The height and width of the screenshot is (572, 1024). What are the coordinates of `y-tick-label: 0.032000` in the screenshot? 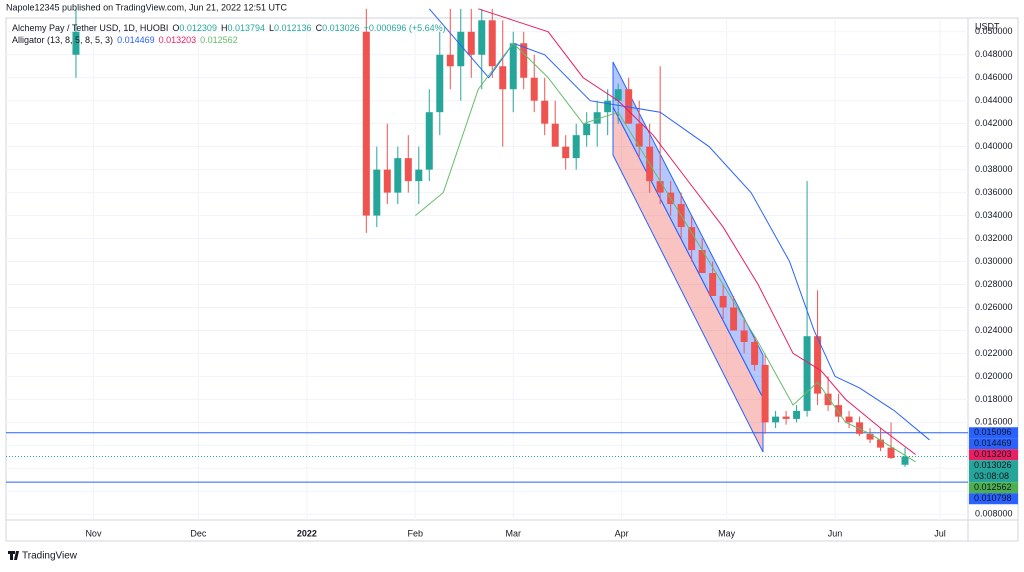 It's located at (994, 238).